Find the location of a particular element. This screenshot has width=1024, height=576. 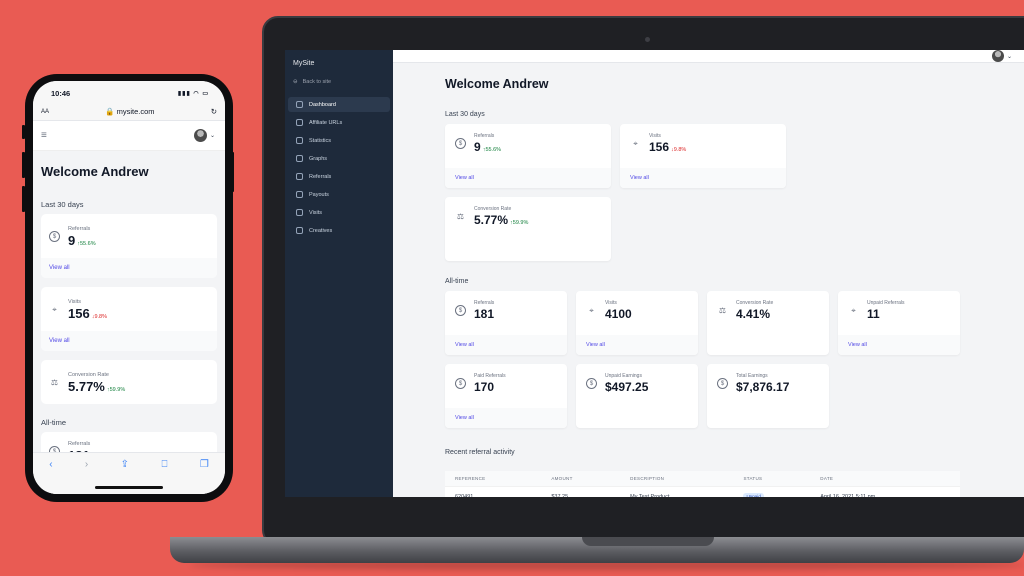

table-header-cell: DESCRIPTION is located at coordinates (677, 478).